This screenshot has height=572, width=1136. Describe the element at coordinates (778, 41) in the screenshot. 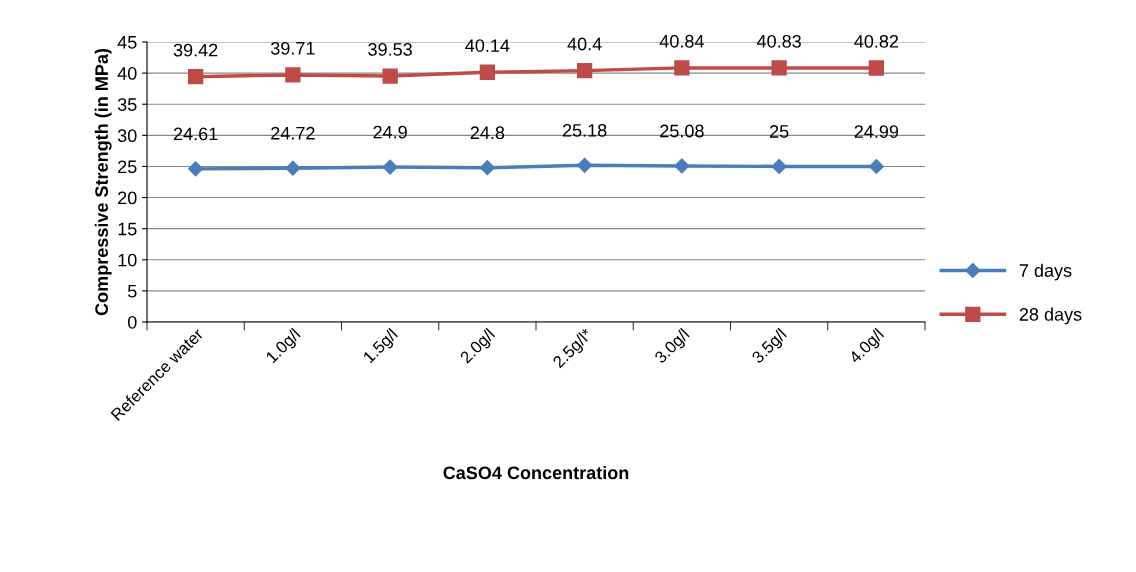

I see `data-label: 40.83` at that location.